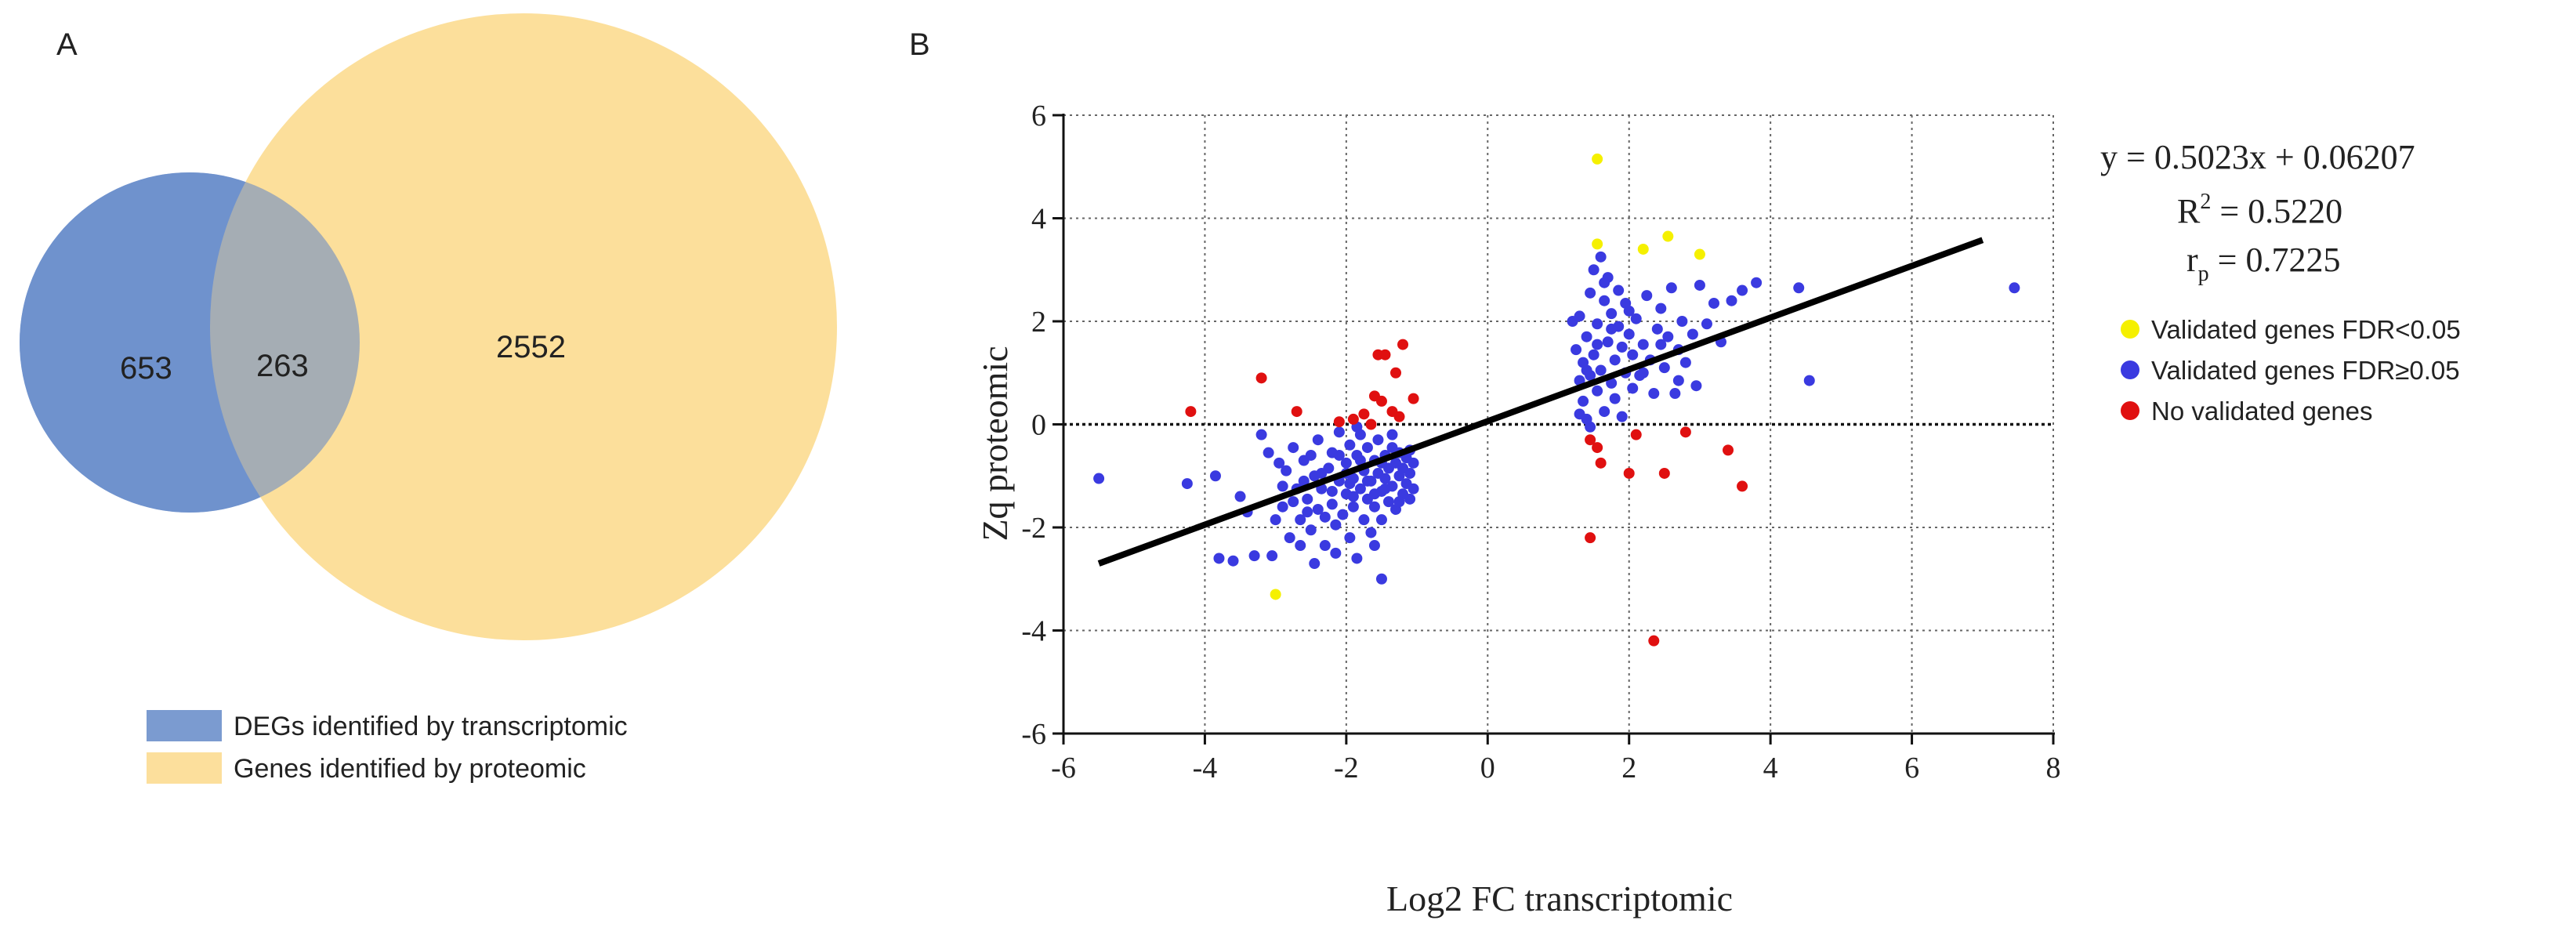 The width and height of the screenshot is (2576, 942). What do you see at coordinates (190, 342) in the screenshot?
I see `venn-overlap-tint` at bounding box center [190, 342].